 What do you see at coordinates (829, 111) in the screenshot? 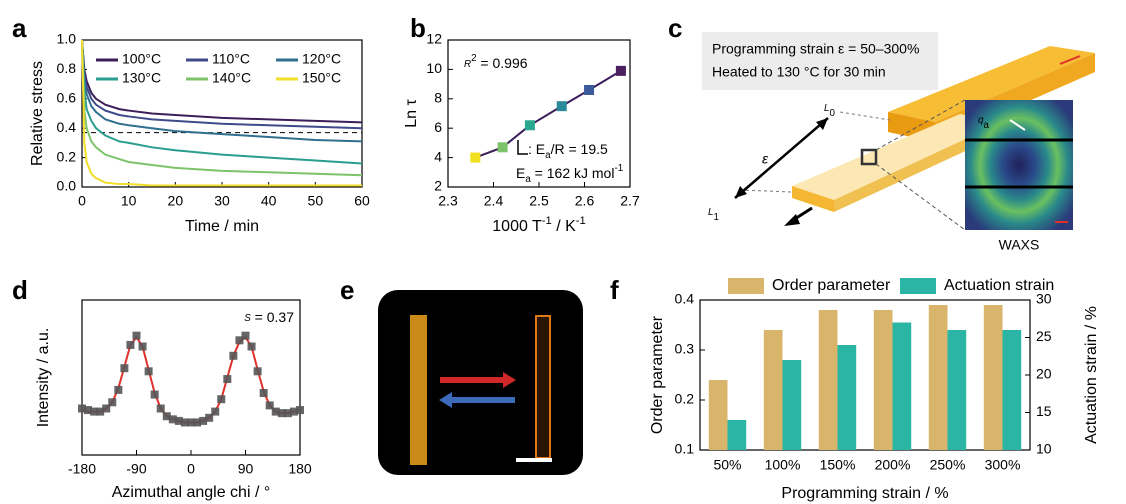
I see `length-label: L0` at bounding box center [829, 111].